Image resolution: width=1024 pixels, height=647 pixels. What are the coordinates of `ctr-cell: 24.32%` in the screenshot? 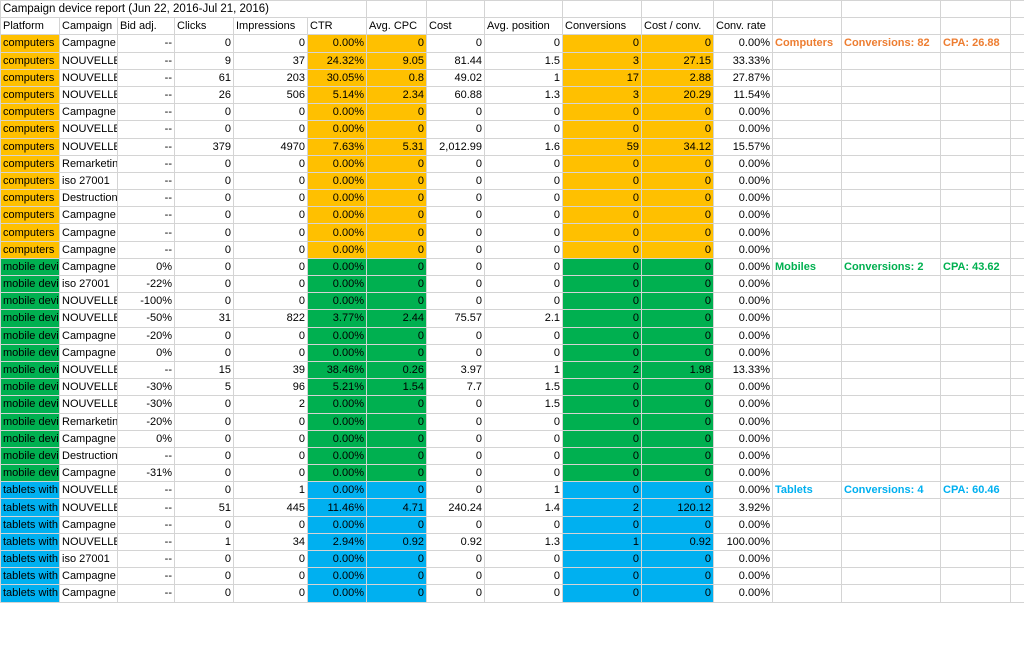 It's located at (337, 60).